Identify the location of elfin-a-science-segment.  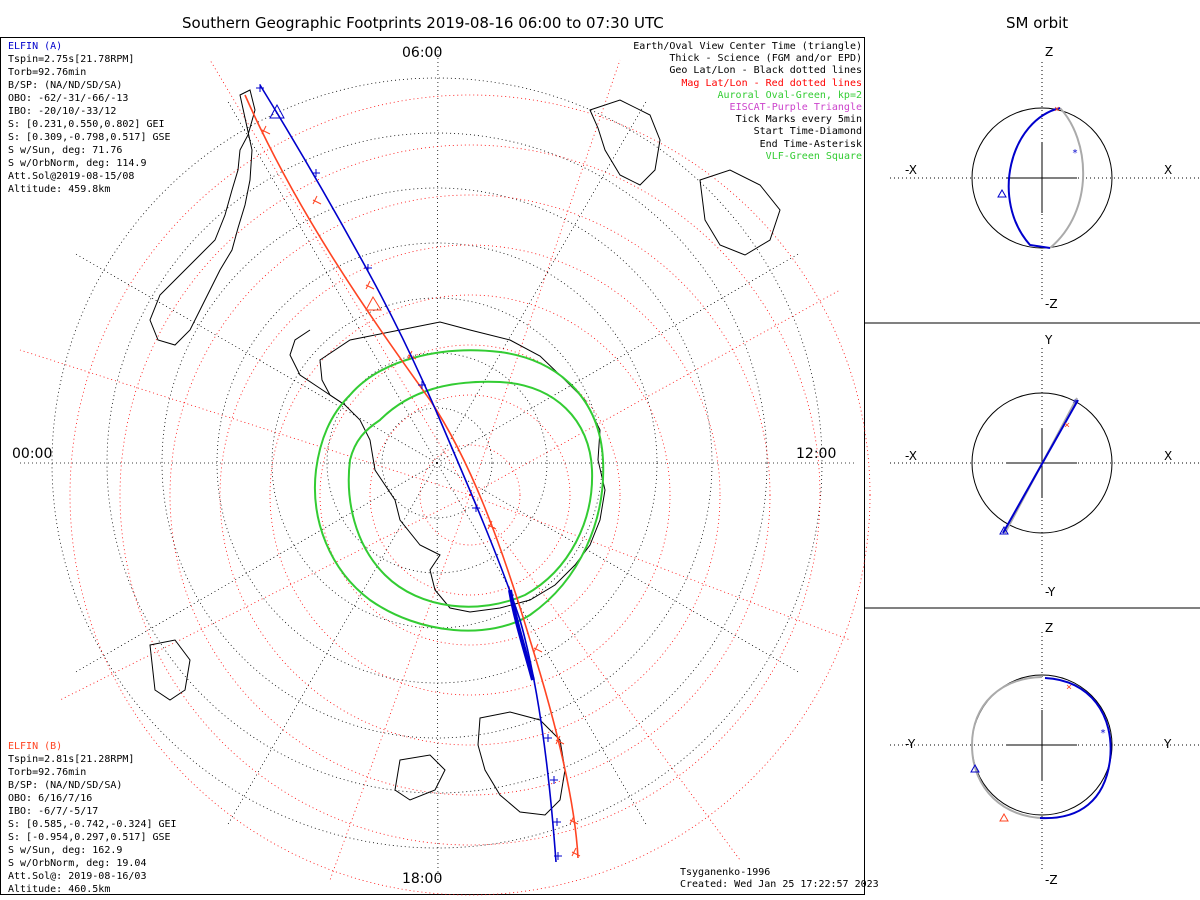
(521, 635).